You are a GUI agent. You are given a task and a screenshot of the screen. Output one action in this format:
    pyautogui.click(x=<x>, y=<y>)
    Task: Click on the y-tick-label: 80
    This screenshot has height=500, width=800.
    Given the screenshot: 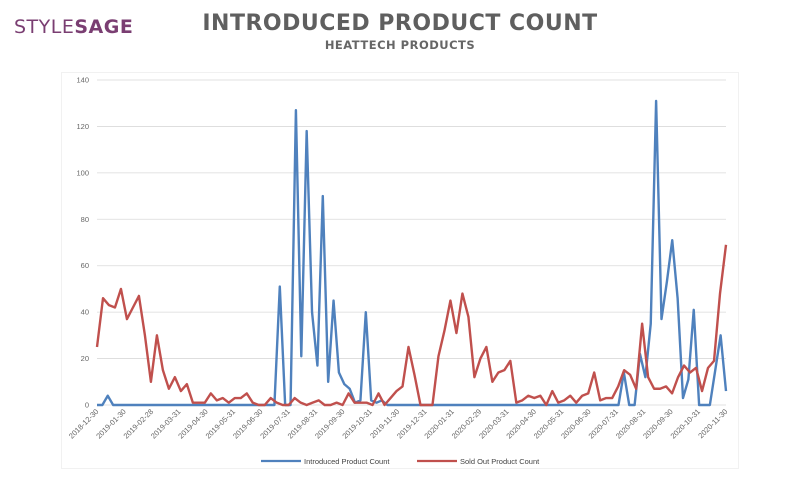 What is the action you would take?
    pyautogui.click(x=85, y=219)
    